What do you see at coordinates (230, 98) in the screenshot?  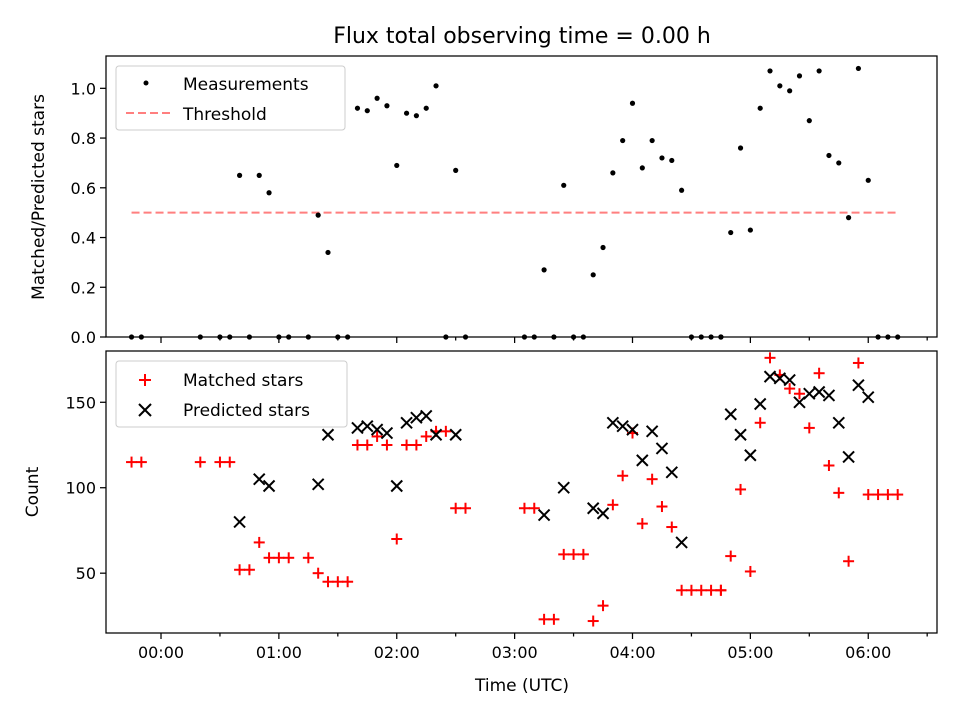 I see `top-legend: Measurements Threshold` at bounding box center [230, 98].